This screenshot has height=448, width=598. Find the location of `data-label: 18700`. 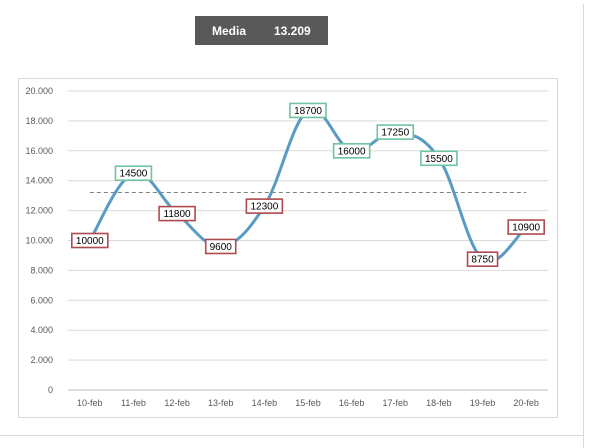

data-label: 18700 is located at coordinates (308, 111).